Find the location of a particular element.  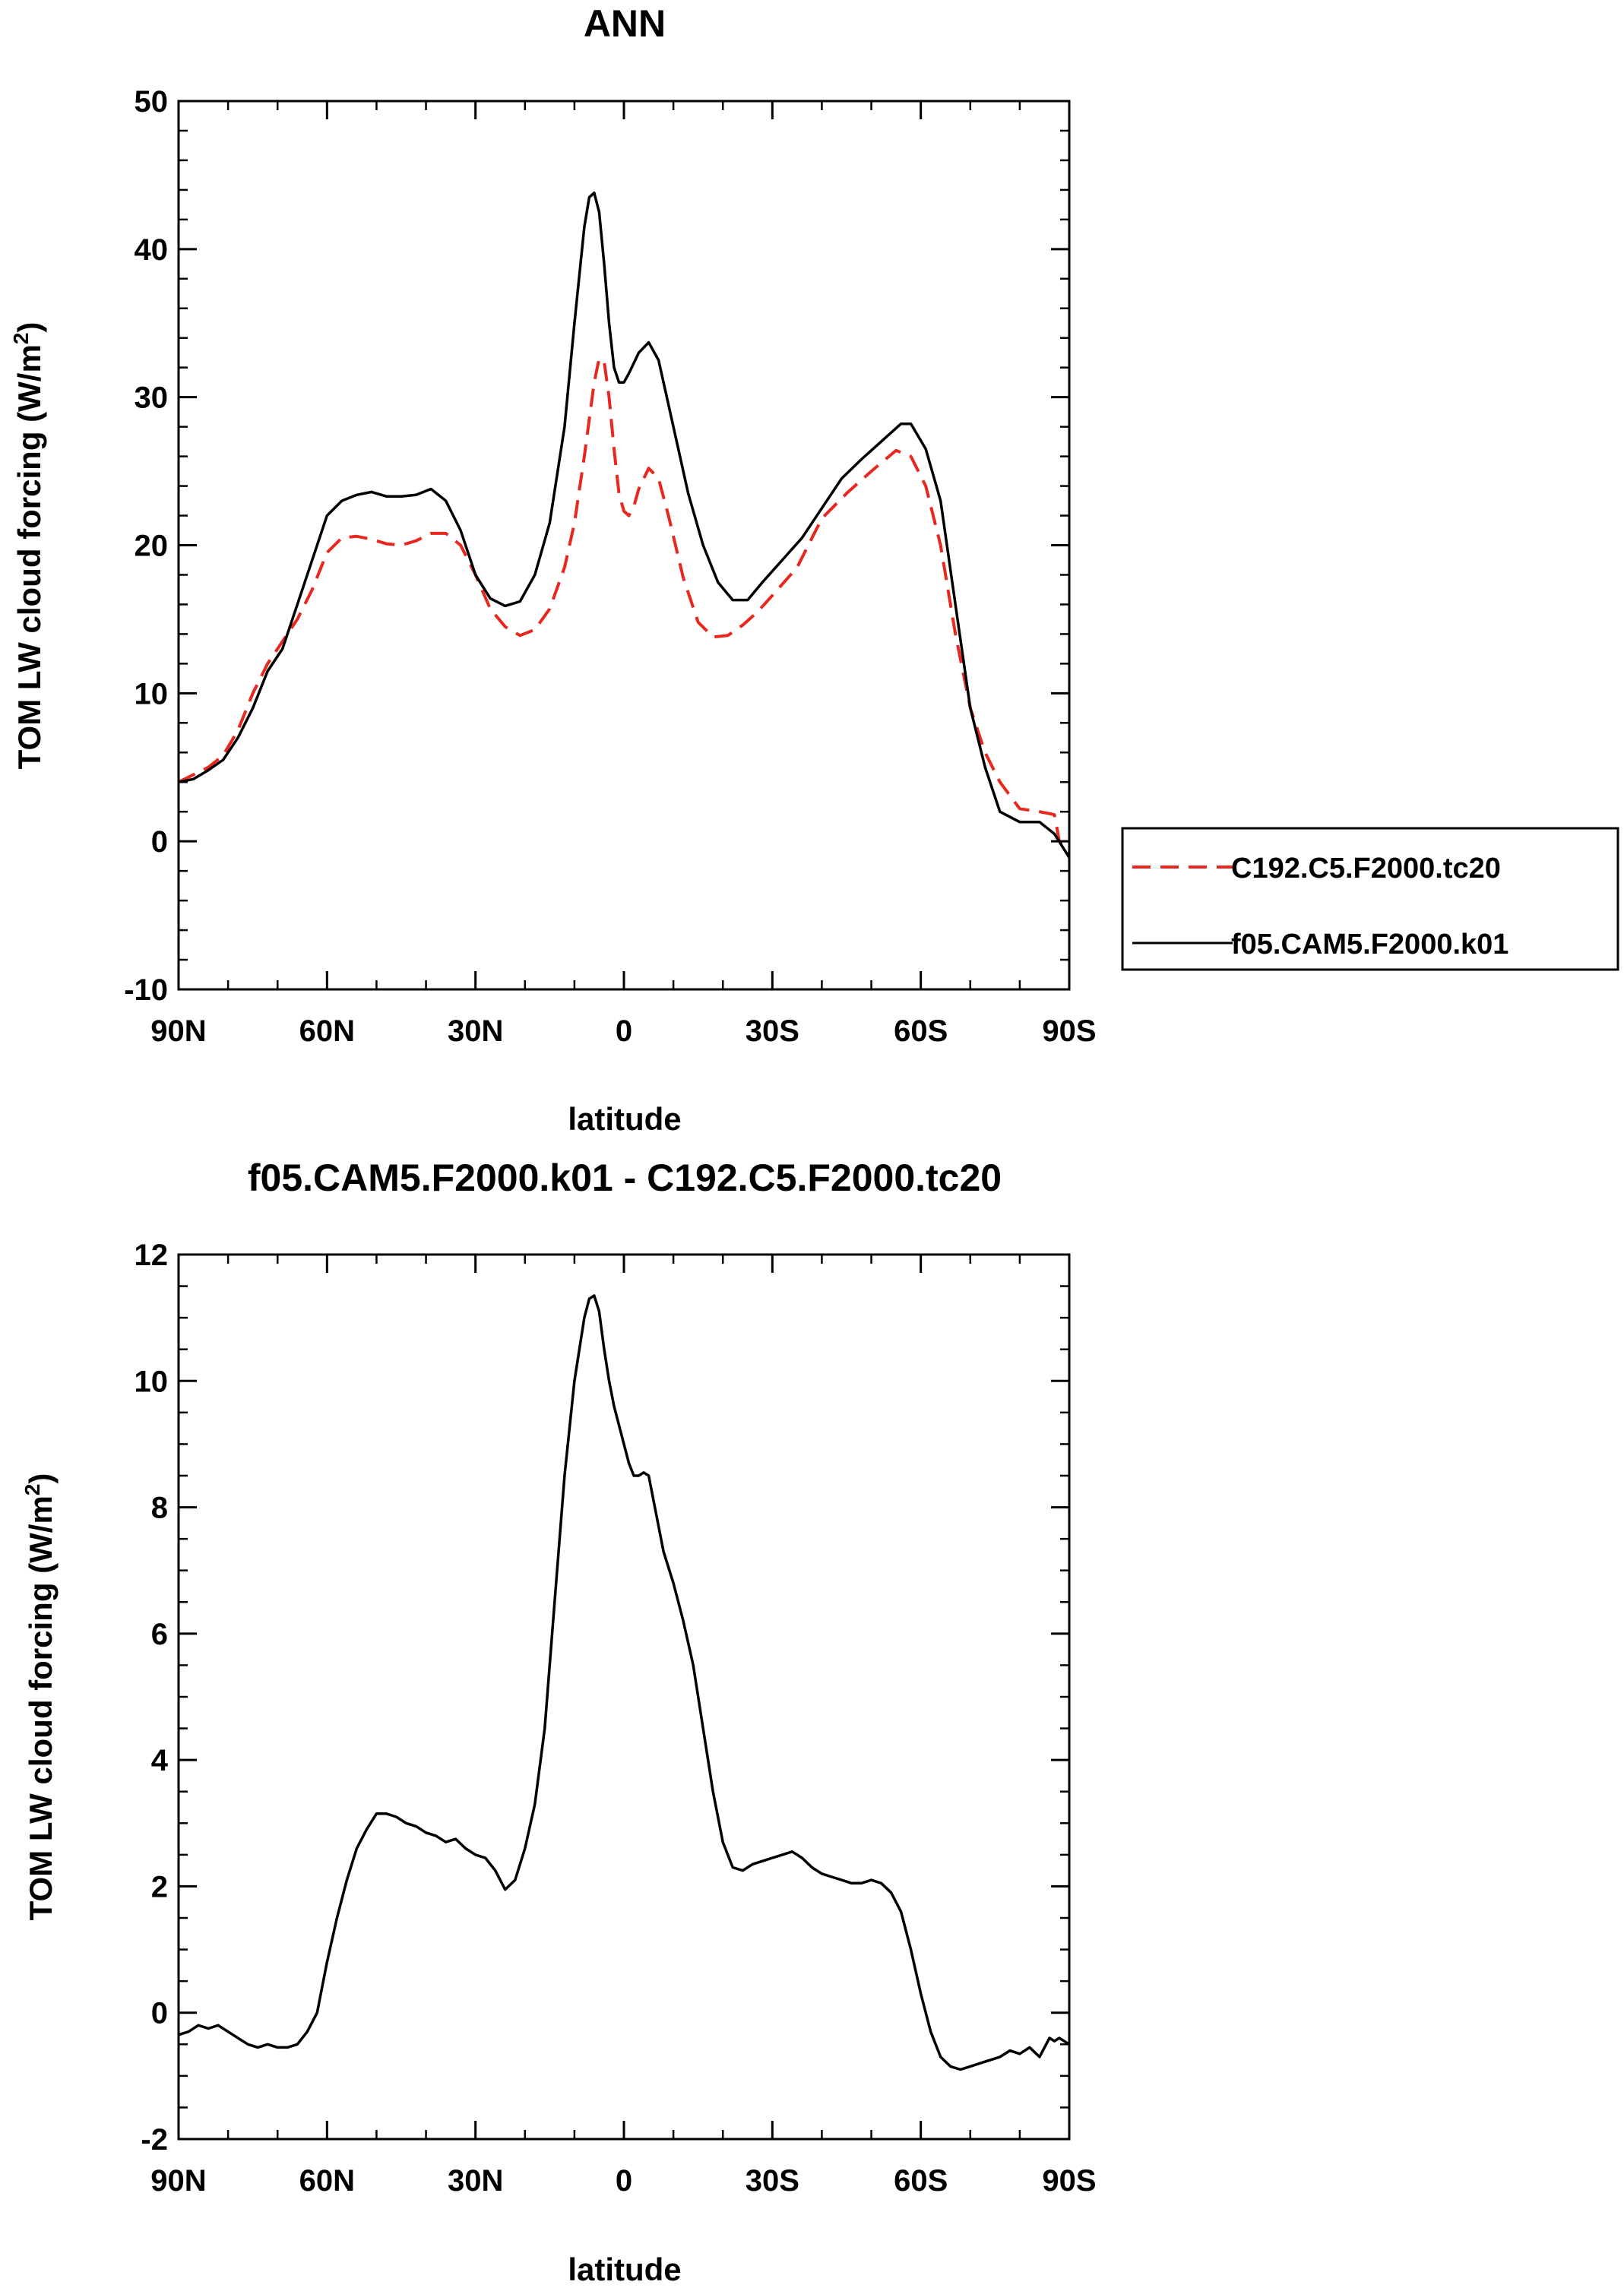

top-chart-title: ANN is located at coordinates (625, 23).